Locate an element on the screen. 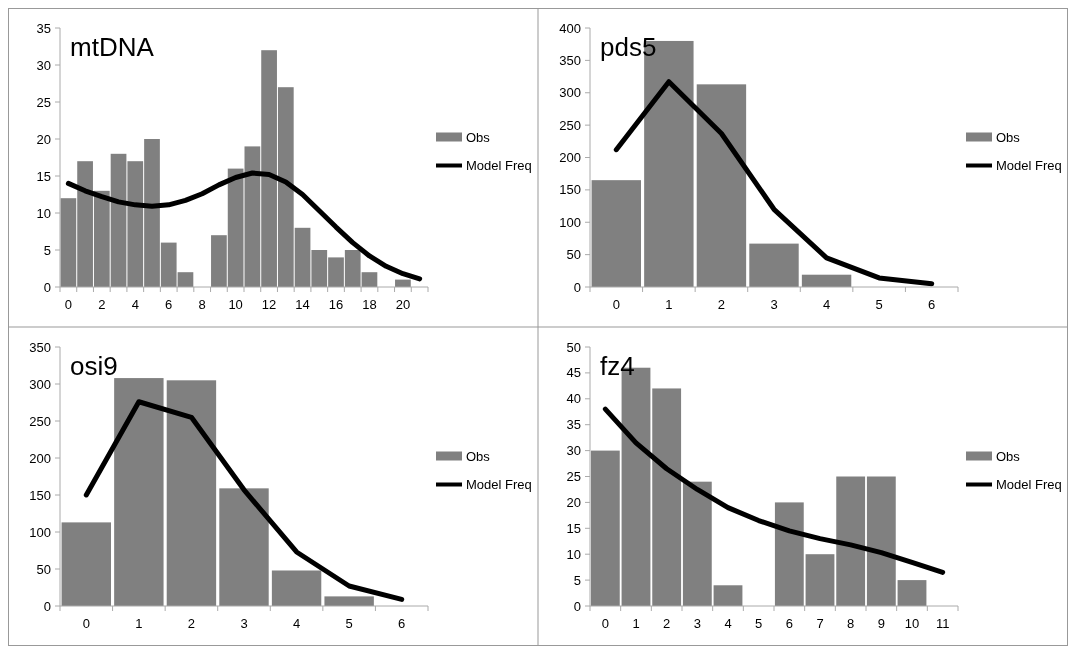 The height and width of the screenshot is (654, 1085). y-tick-label: 45 is located at coordinates (573, 373).